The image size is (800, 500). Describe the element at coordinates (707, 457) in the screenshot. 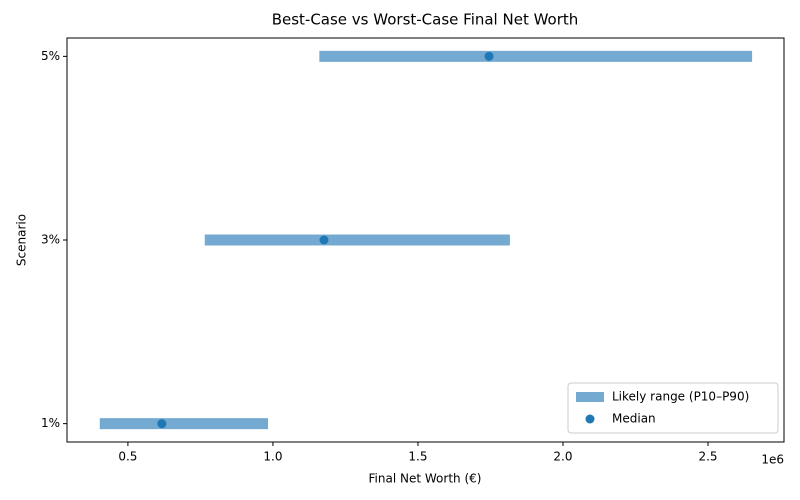

I see `x-tick-label: 2.5` at that location.